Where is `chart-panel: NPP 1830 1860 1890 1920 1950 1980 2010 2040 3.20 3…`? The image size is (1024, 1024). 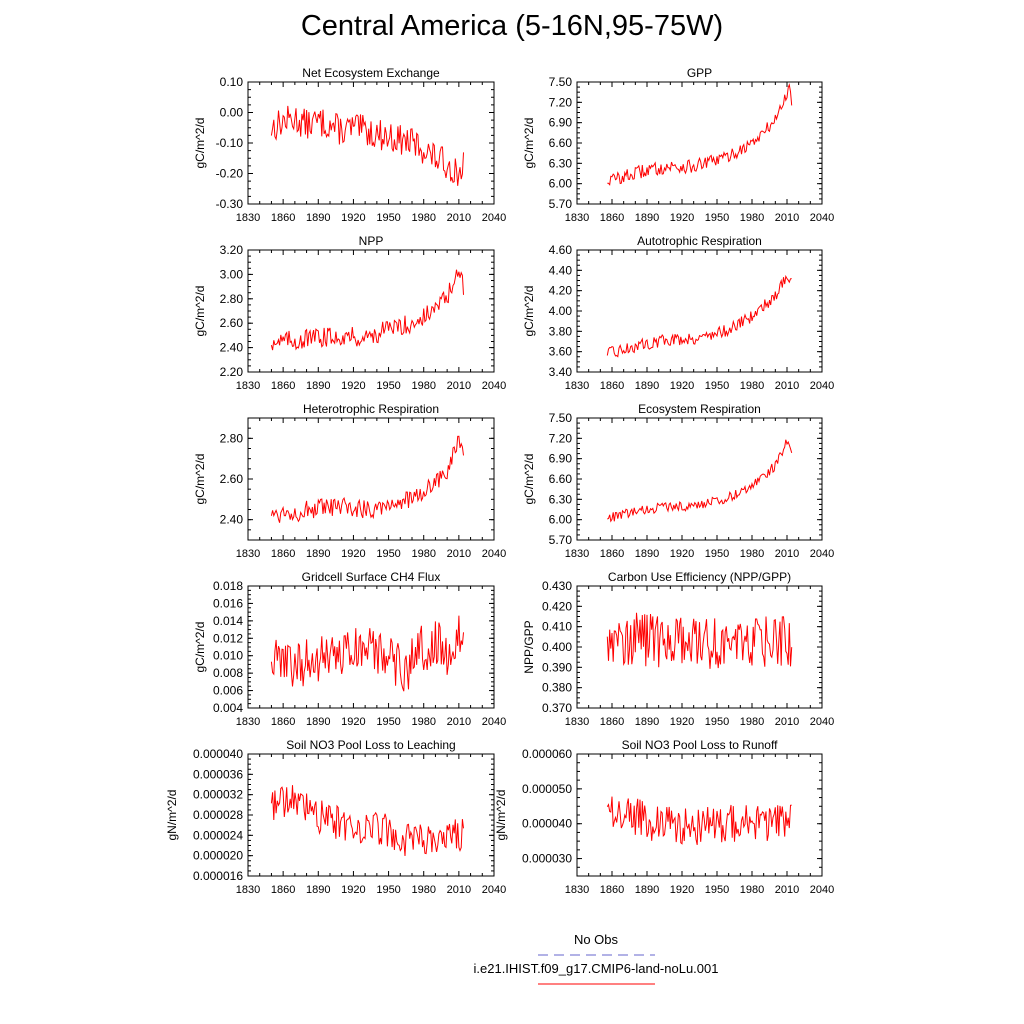 chart-panel: NPP 1830 1860 1890 1920 1950 1980 2010 2040 3.20 3… is located at coordinates (349, 313).